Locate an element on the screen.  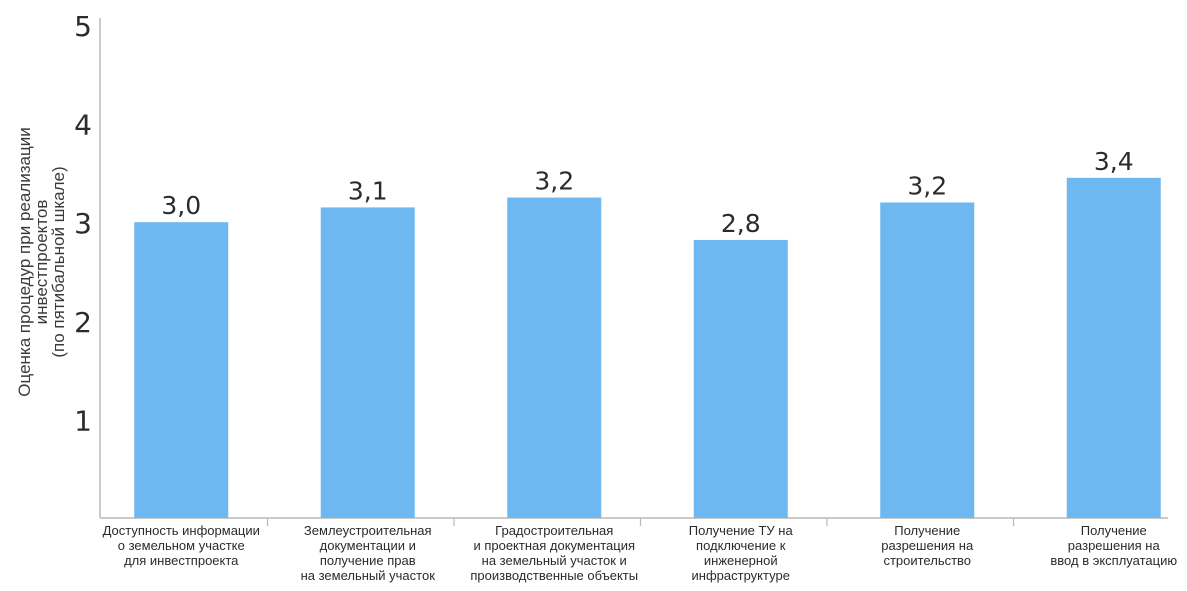
y-tick-label: 5 is located at coordinates (83, 26).